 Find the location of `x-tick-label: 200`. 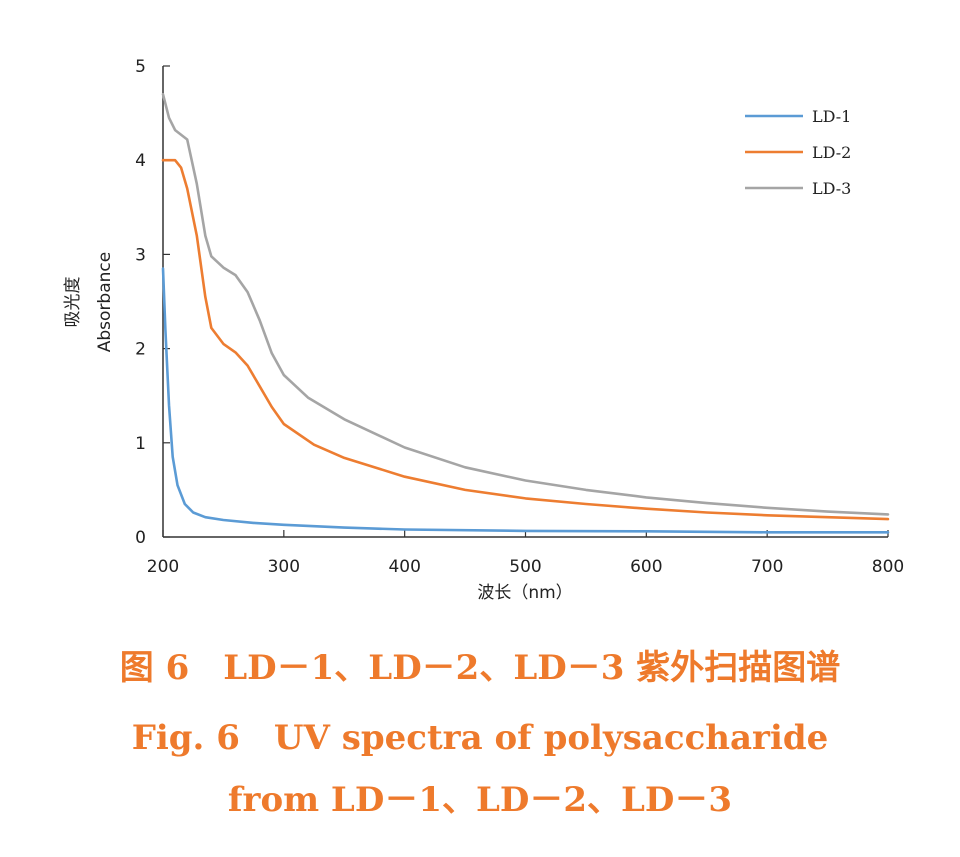

x-tick-label: 200 is located at coordinates (163, 567).